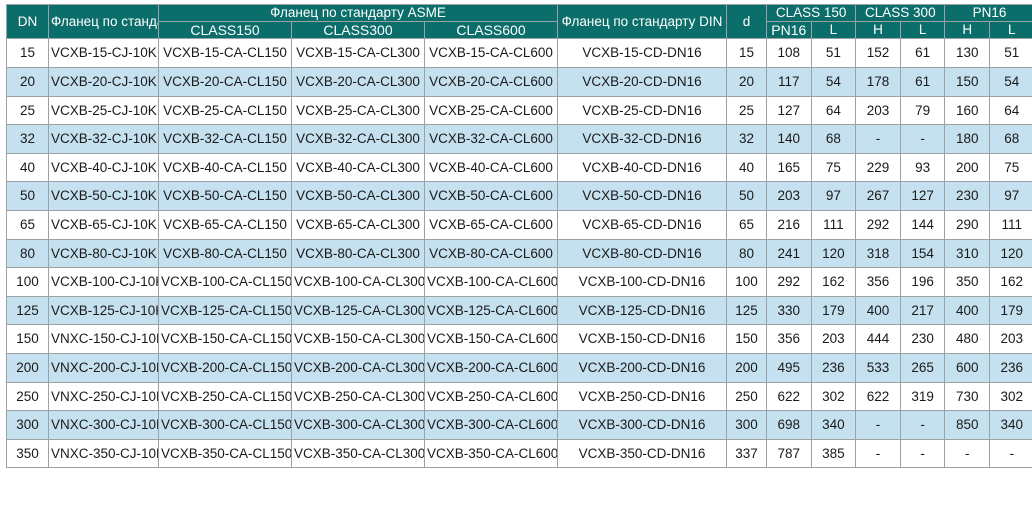 Image resolution: width=1032 pixels, height=507 pixels. Describe the element at coordinates (1010, 310) in the screenshot. I see `cell-pn16-h: 179` at that location.